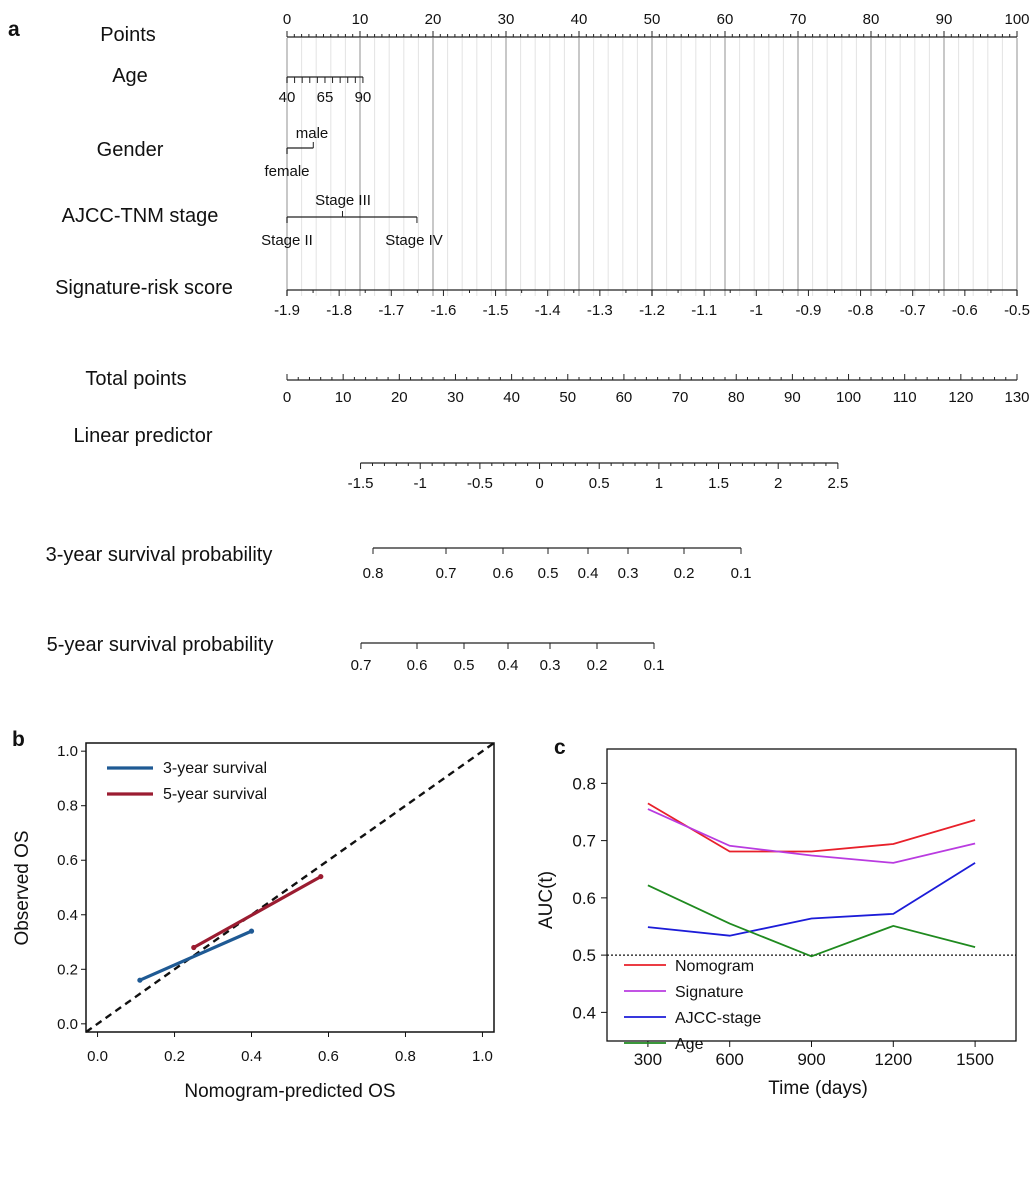  What do you see at coordinates (67, 969) in the screenshot?
I see `y-tick-label: 0.2` at bounding box center [67, 969].